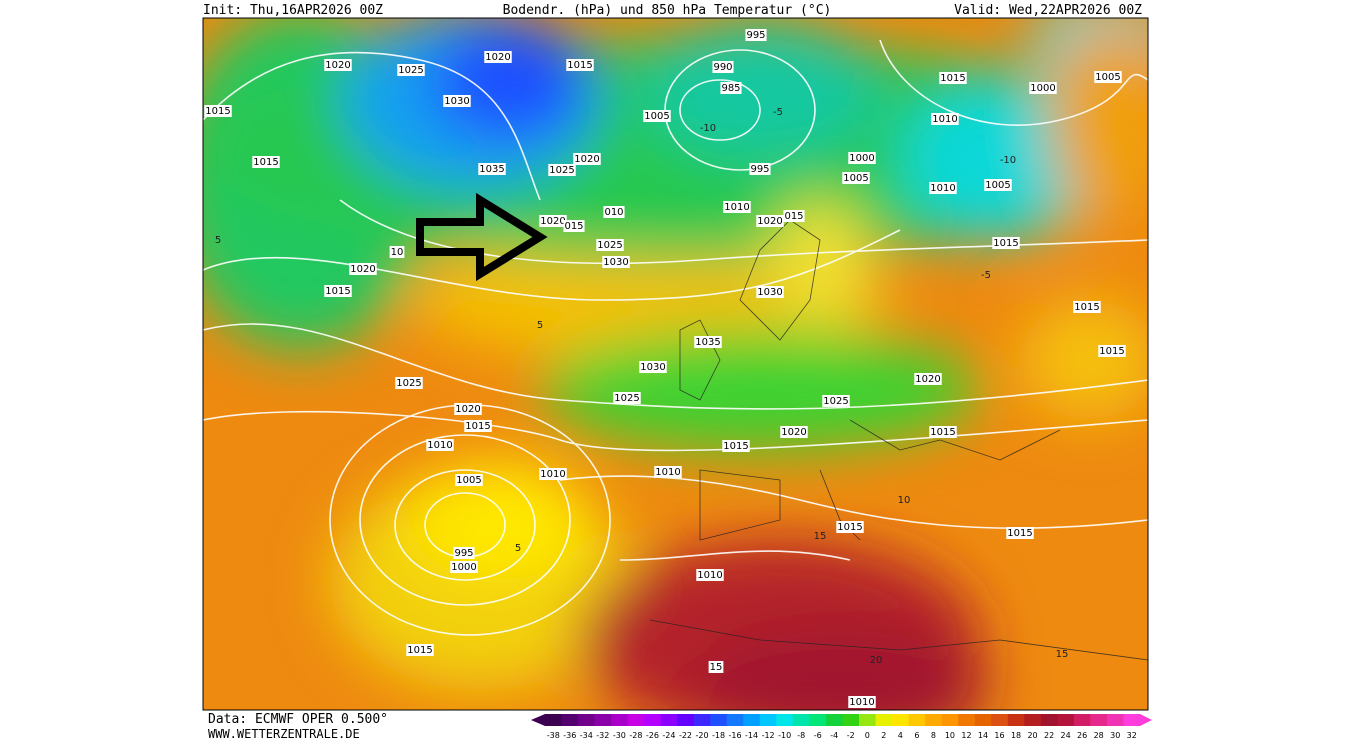 This screenshot has width=1350, height=741. Describe the element at coordinates (735, 735) in the screenshot. I see `colorbar-tick-label: -16` at that location.